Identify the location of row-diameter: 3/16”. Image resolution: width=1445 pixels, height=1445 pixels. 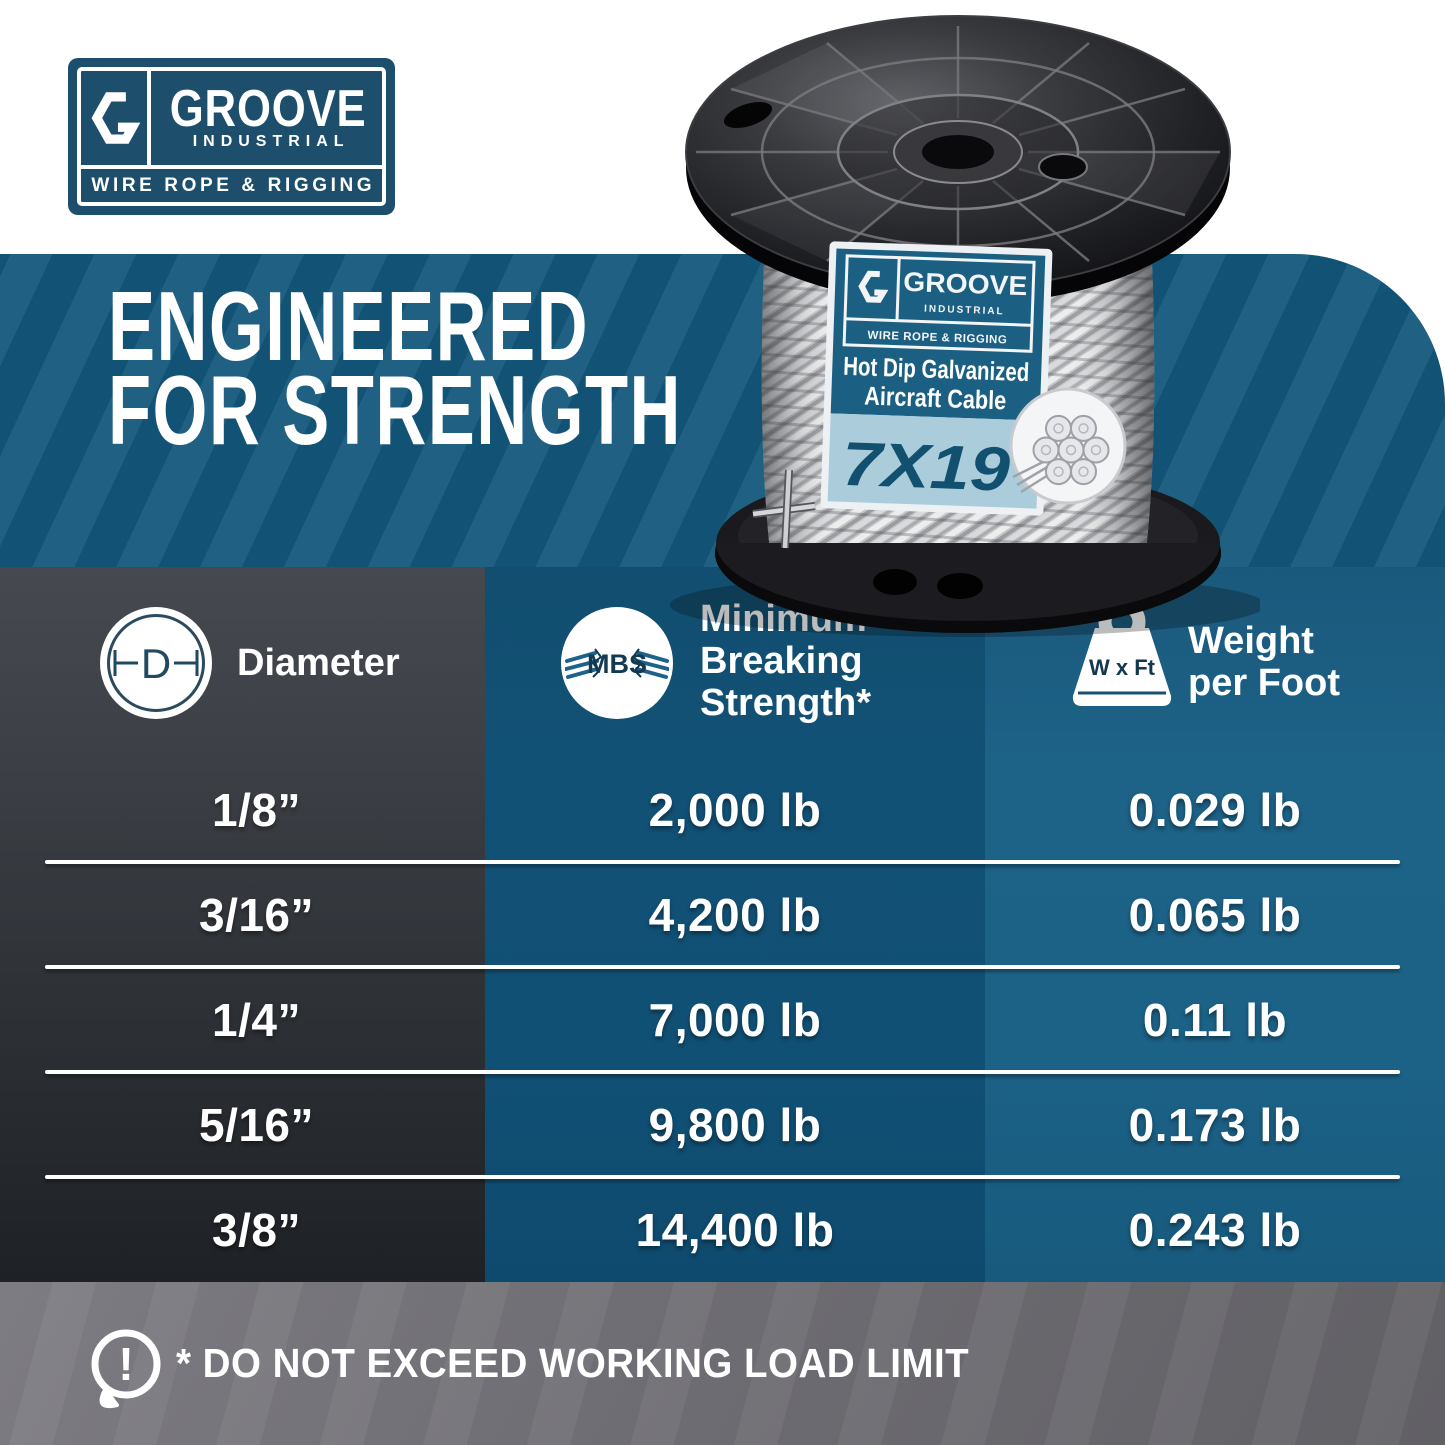
(256, 914).